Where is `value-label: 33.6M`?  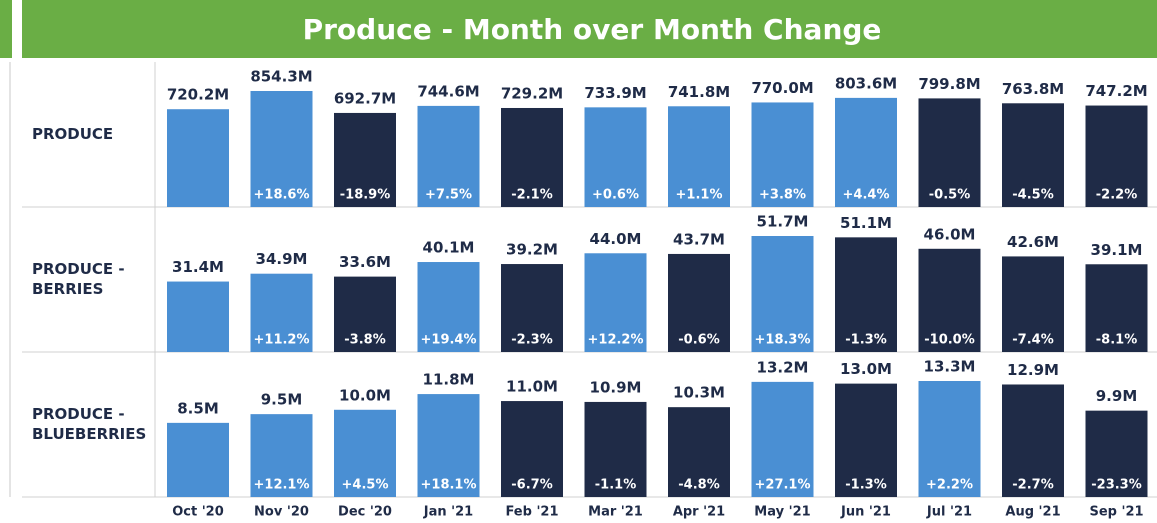 value-label: 33.6M is located at coordinates (365, 262).